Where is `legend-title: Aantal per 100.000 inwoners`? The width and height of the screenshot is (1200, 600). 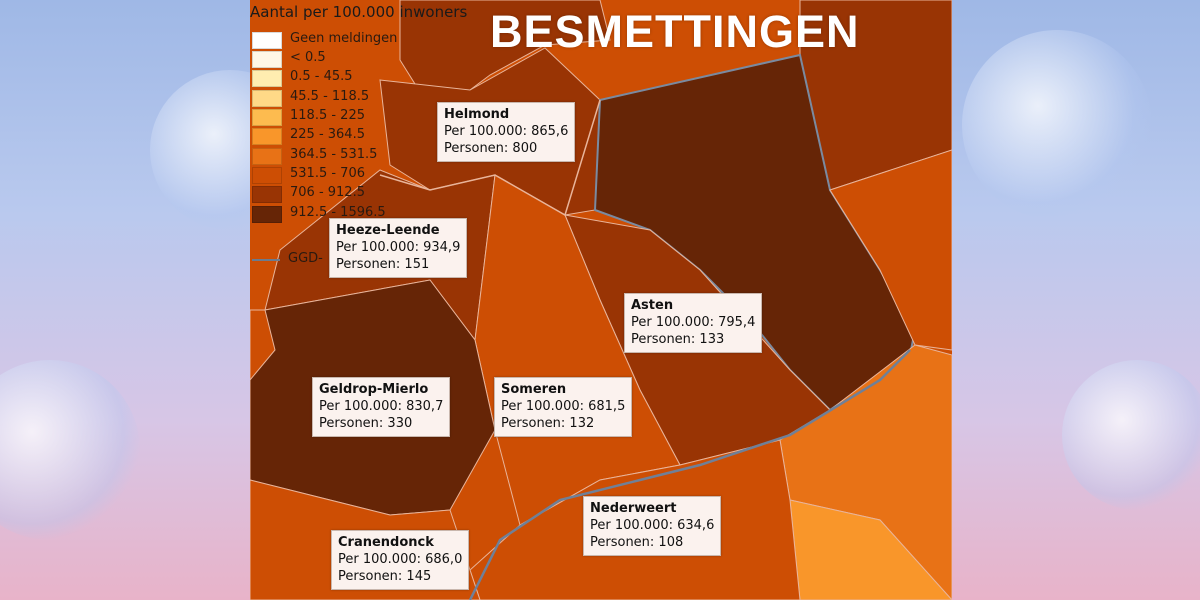 legend-title: Aantal per 100.000 inwoners is located at coordinates (359, 12).